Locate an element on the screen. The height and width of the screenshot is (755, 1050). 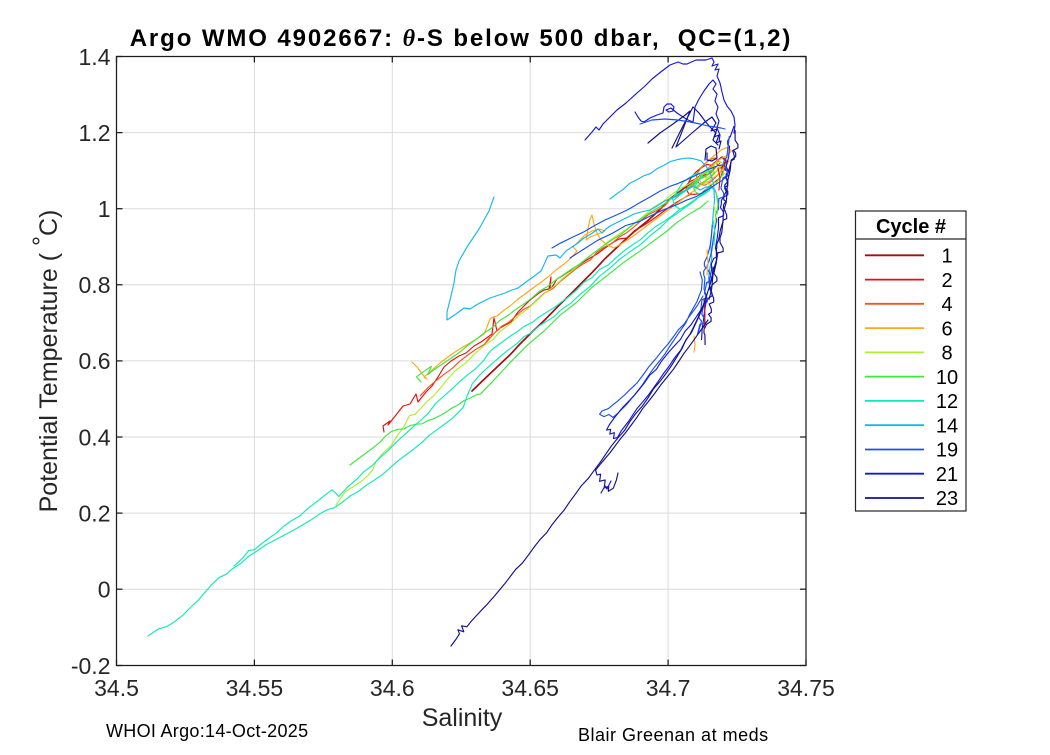
svg-text: Blair Greenan at meds is located at coordinates (673, 735).